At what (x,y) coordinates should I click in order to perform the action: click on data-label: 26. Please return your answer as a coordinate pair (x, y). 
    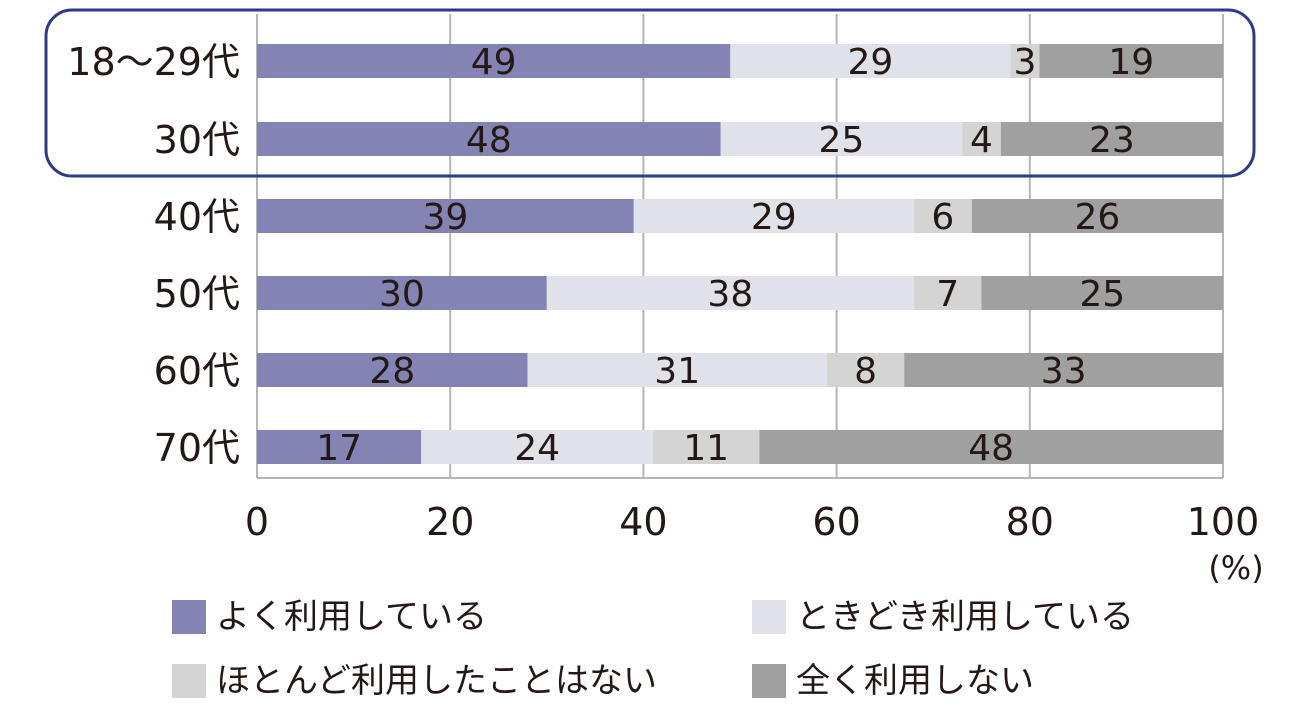
    Looking at the image, I should click on (1098, 217).